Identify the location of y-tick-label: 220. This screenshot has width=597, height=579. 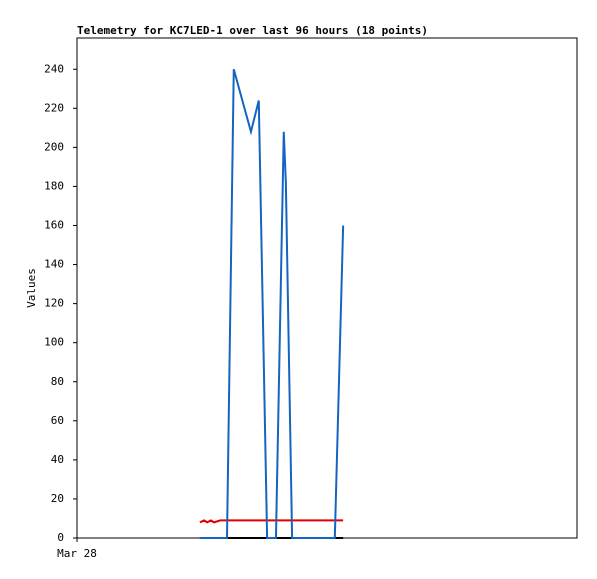
(54, 107).